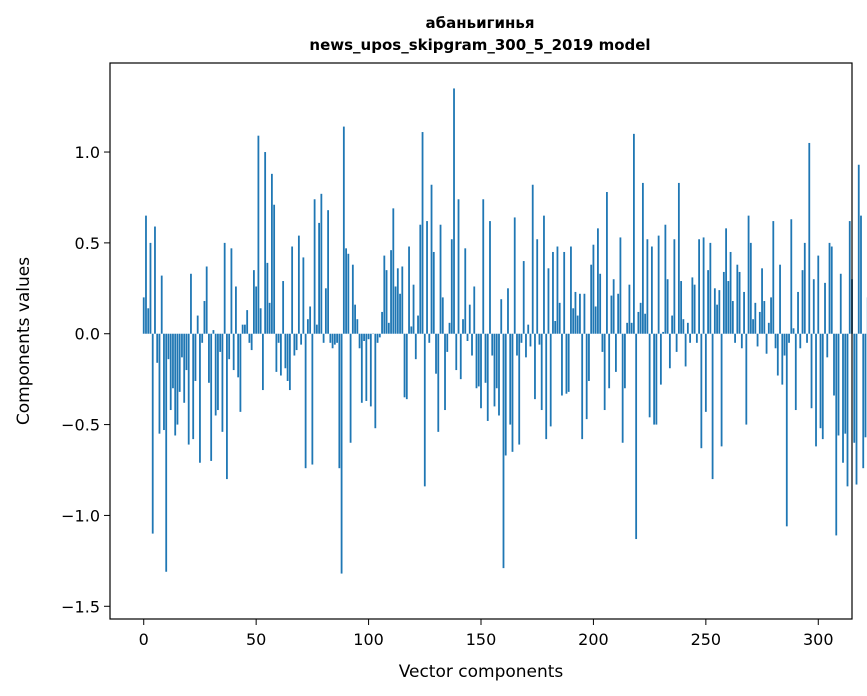 The height and width of the screenshot is (696, 867). I want to click on y-tick-label-1: −1.0, so click(80, 515).